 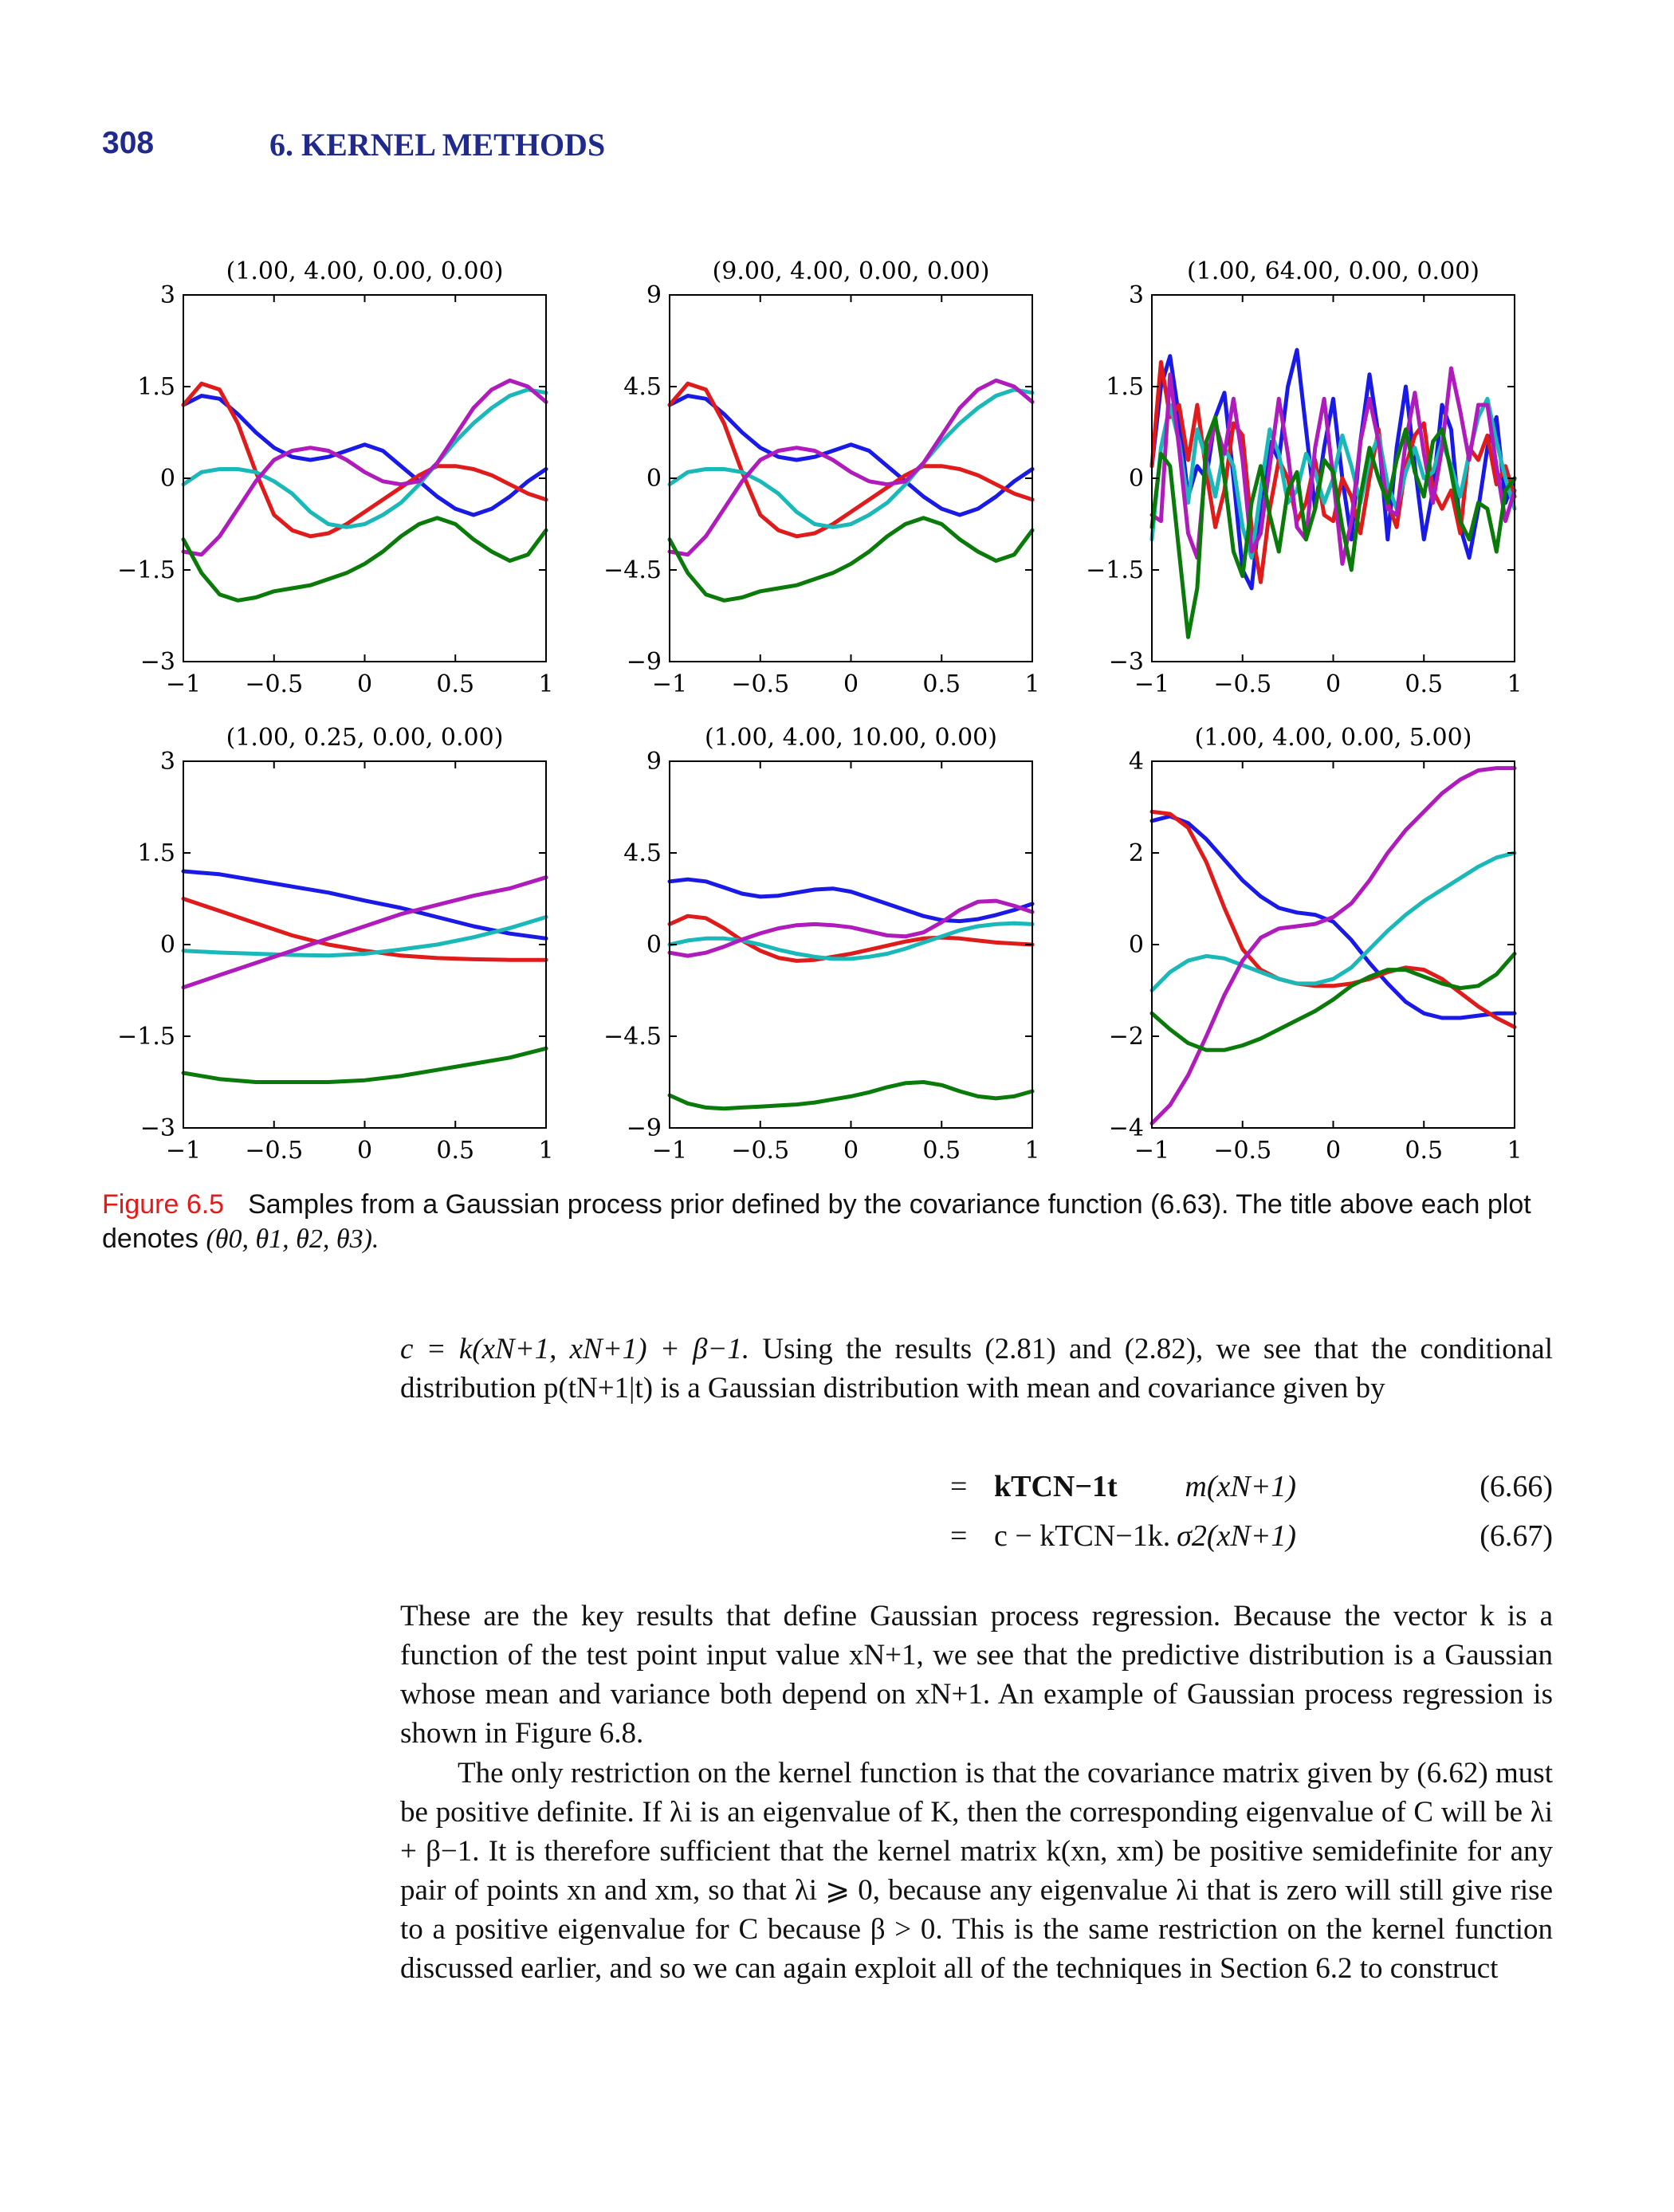 I want to click on equation-6-67: σ2(xN+1) = c − kTCN−1k. (6.67), so click(x=976, y=1541).